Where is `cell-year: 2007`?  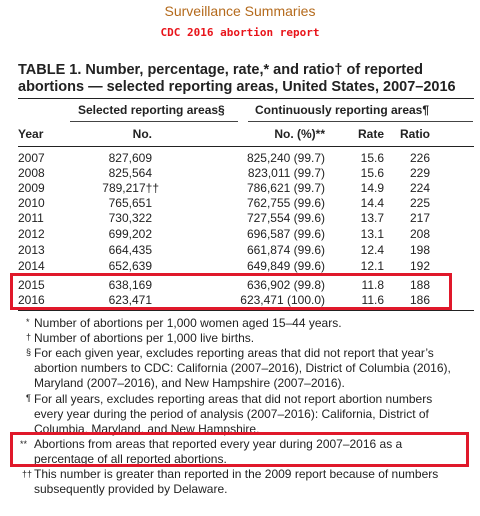
cell-year: 2007 is located at coordinates (31, 158).